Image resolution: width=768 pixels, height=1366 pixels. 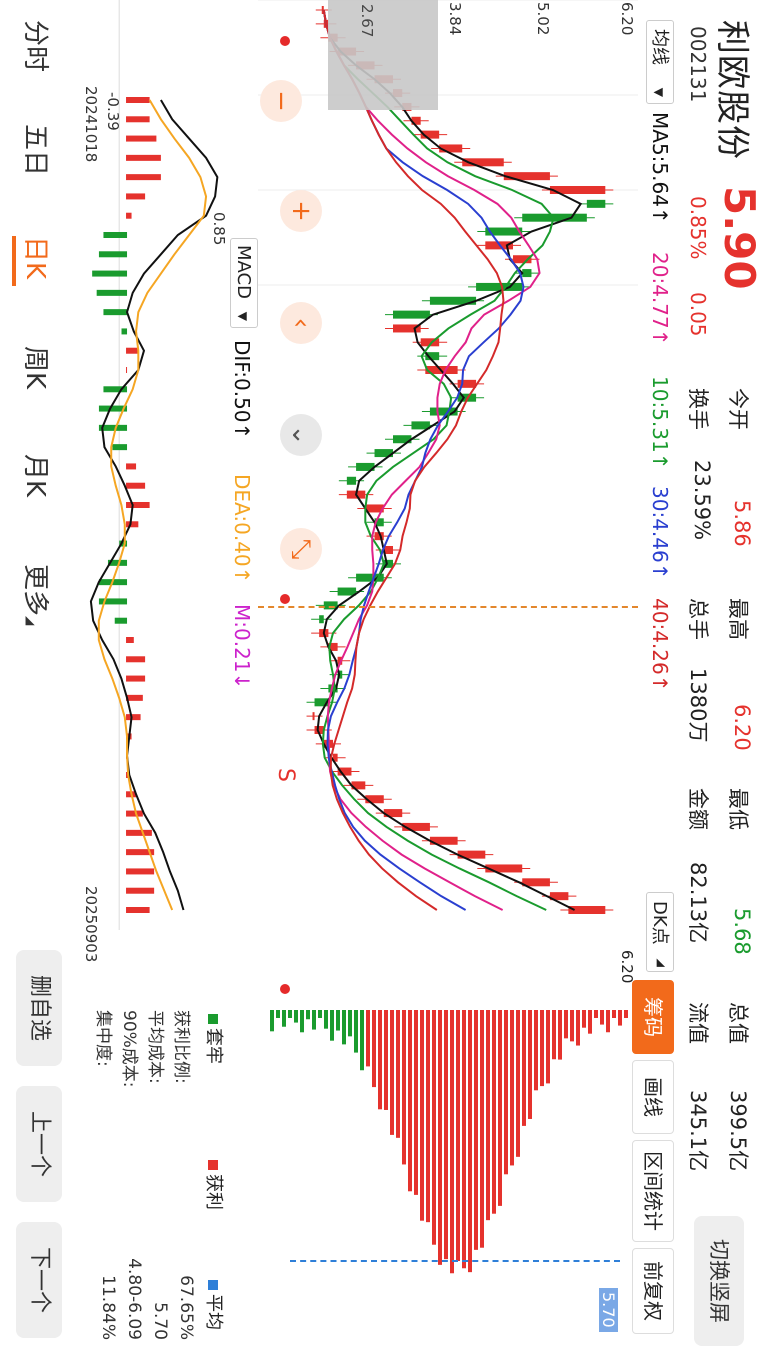 I want to click on tab-five-day: 五日, so click(x=35, y=150).